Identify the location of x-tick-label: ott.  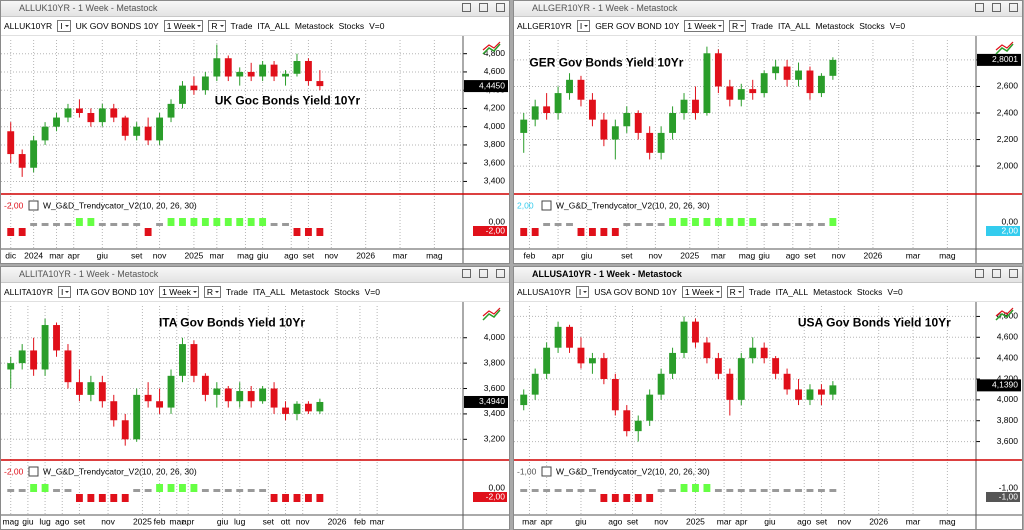
(286, 521).